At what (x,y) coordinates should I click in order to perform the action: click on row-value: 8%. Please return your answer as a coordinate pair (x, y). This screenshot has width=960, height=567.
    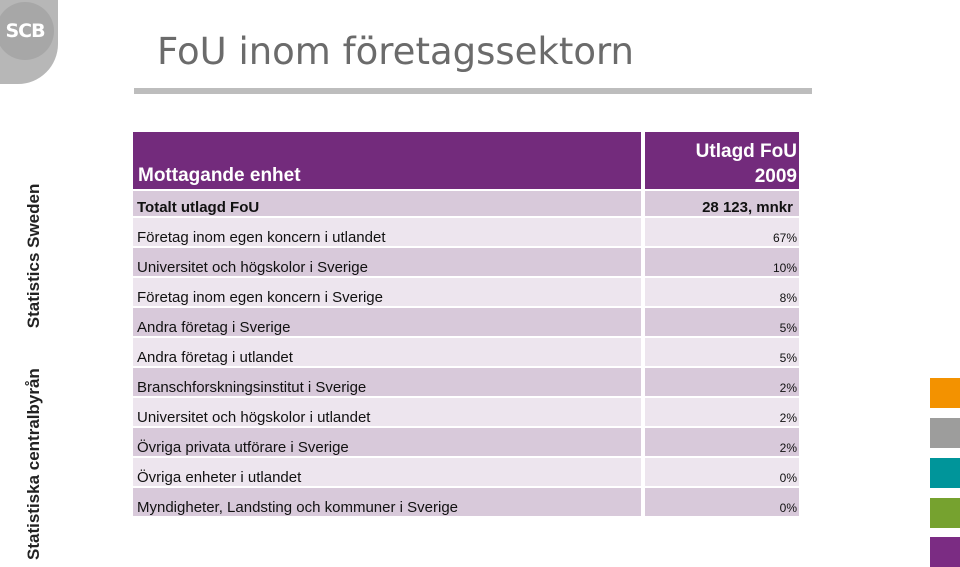
    Looking at the image, I should click on (722, 292).